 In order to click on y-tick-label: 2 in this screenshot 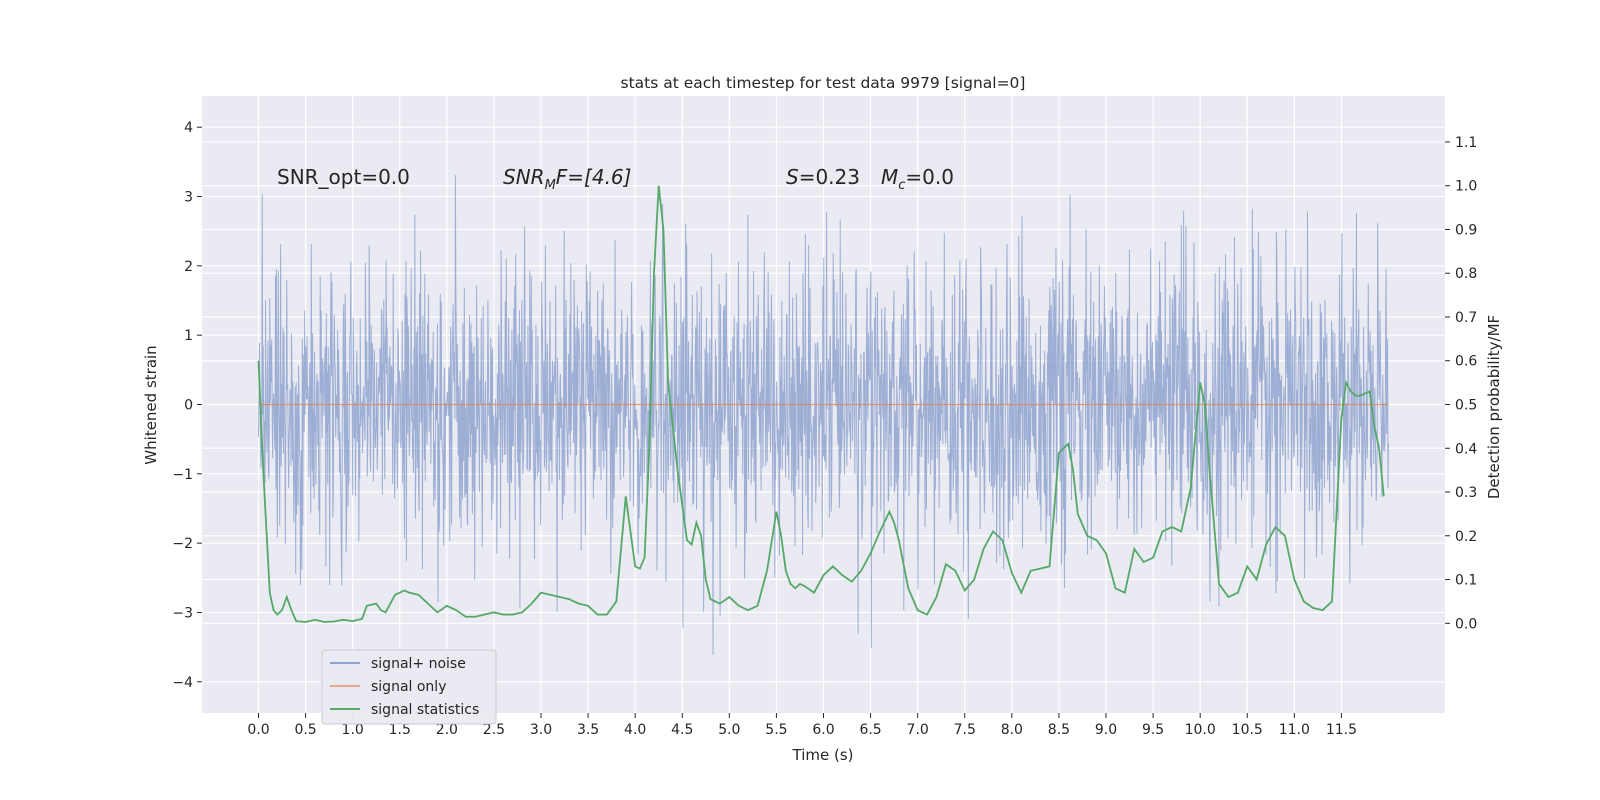, I will do `click(188, 267)`.